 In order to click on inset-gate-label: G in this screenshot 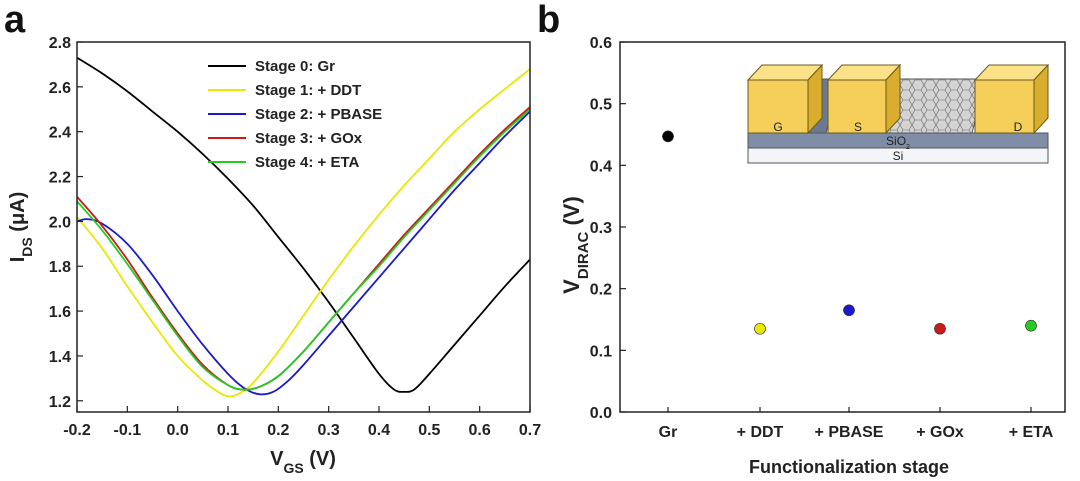, I will do `click(777, 127)`.